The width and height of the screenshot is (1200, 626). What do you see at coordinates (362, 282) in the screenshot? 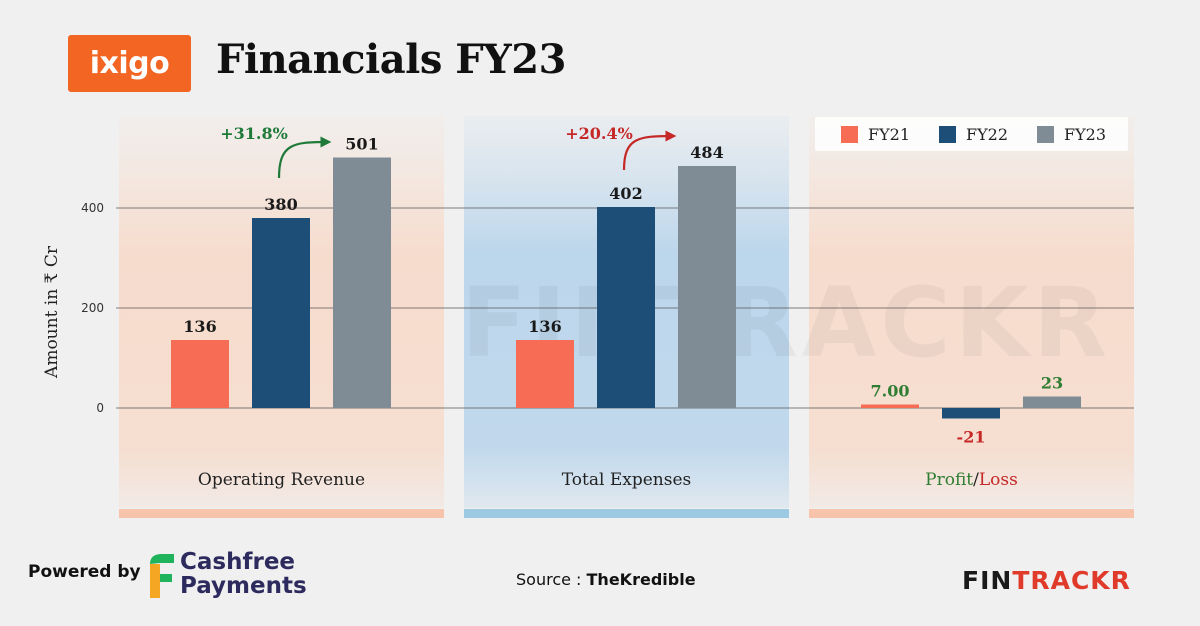
I see `bar-1-FY23` at bounding box center [362, 282].